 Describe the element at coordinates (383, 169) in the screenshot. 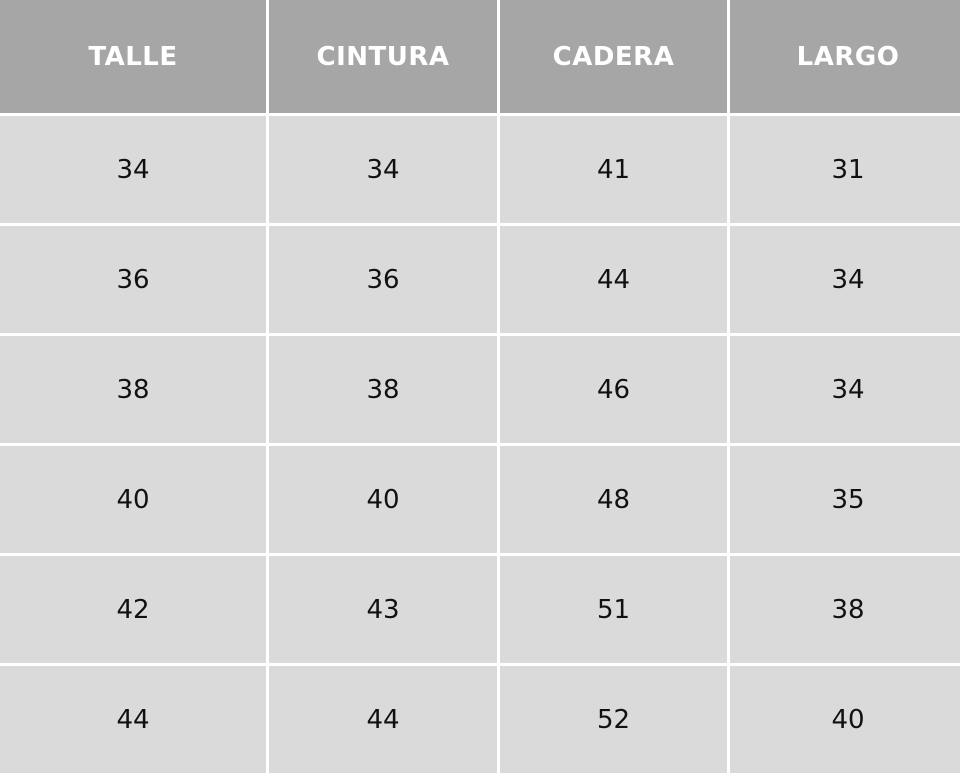

I see `cell-cintura: 34` at that location.